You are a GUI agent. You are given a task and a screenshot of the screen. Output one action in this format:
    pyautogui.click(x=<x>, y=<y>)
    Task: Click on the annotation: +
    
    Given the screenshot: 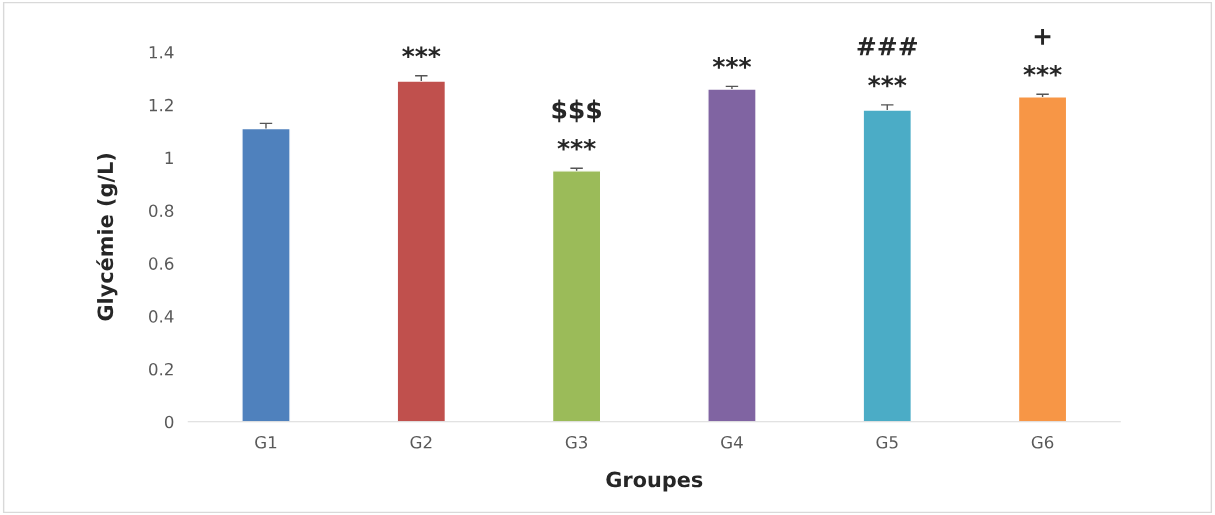 What is the action you would take?
    pyautogui.click(x=1042, y=36)
    